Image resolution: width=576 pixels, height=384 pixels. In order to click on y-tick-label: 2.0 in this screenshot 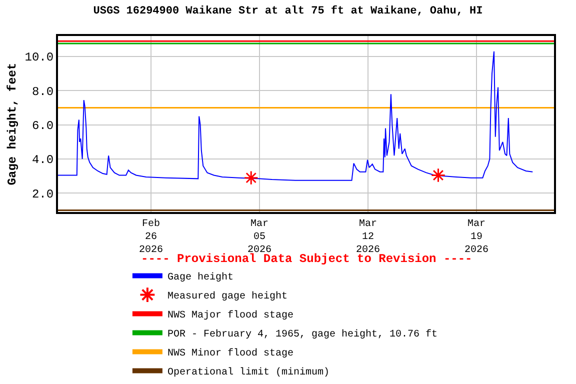, I will do `click(43, 194)`.